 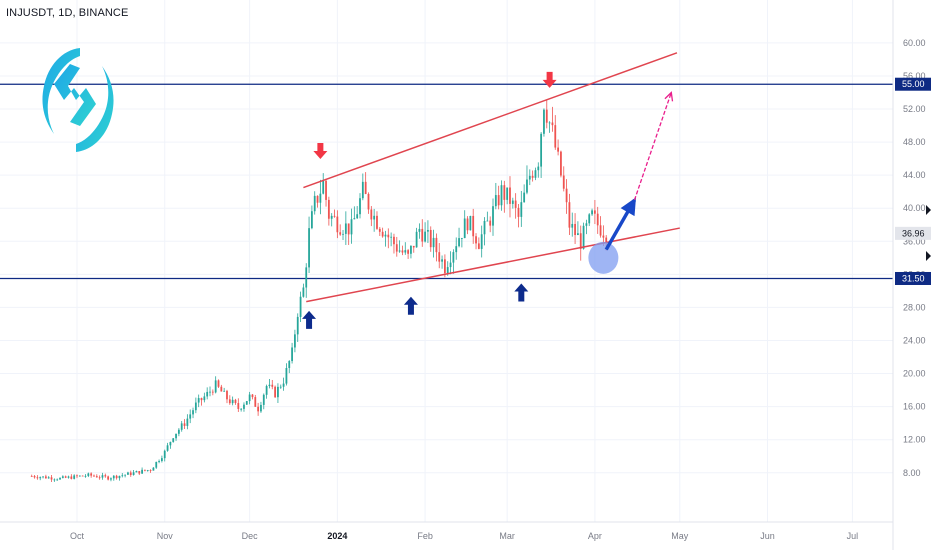 I want to click on channel-upper-line, so click(x=490, y=120).